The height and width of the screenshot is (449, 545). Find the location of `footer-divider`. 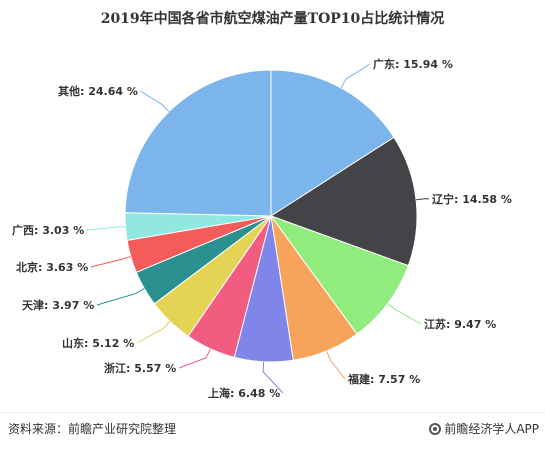

footer-divider is located at coordinates (272, 412).